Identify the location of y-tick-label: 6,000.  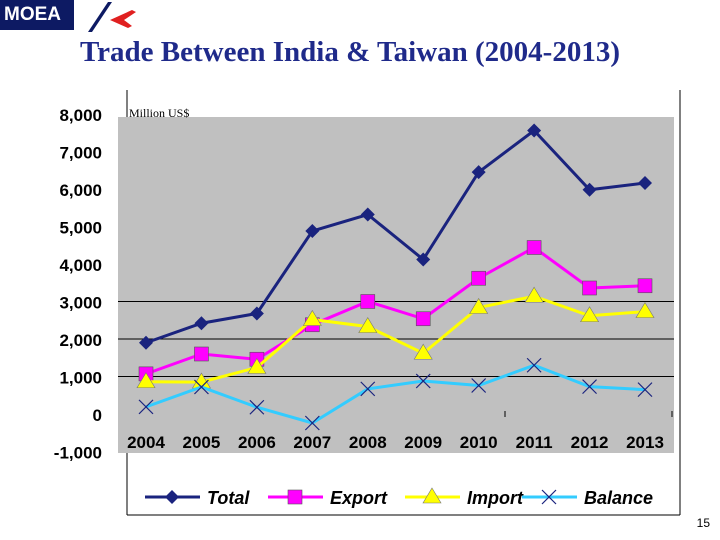
(80, 190).